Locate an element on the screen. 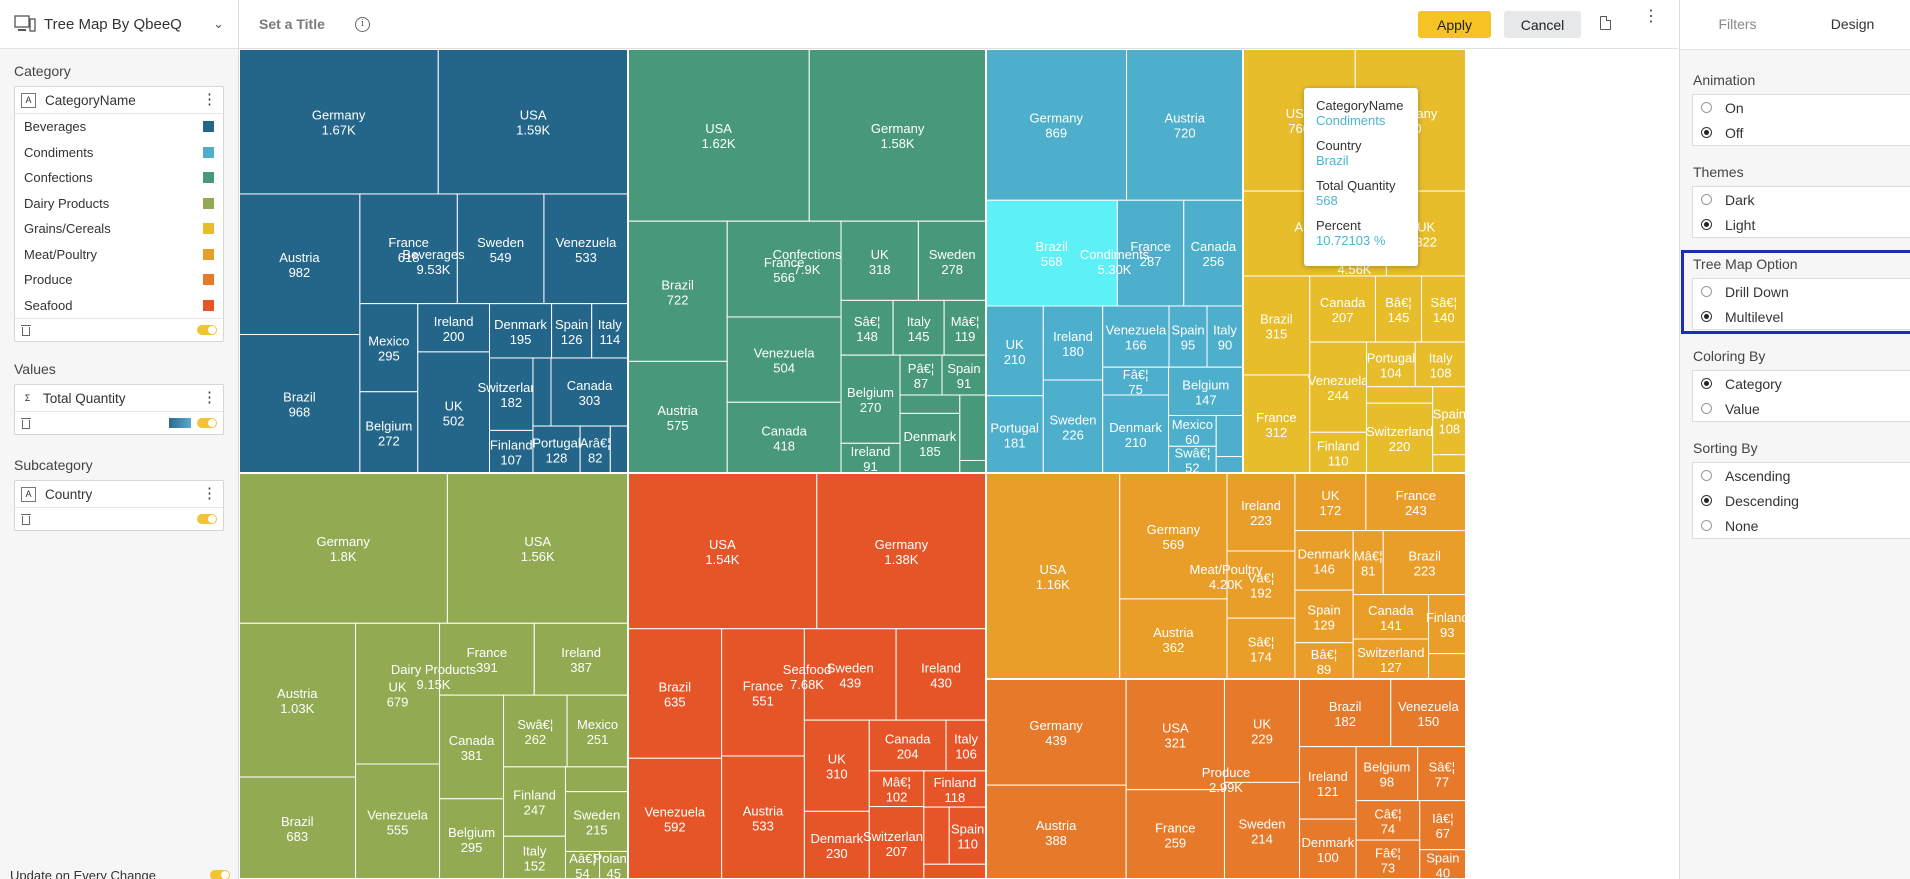  export-icon is located at coordinates (1605, 23).